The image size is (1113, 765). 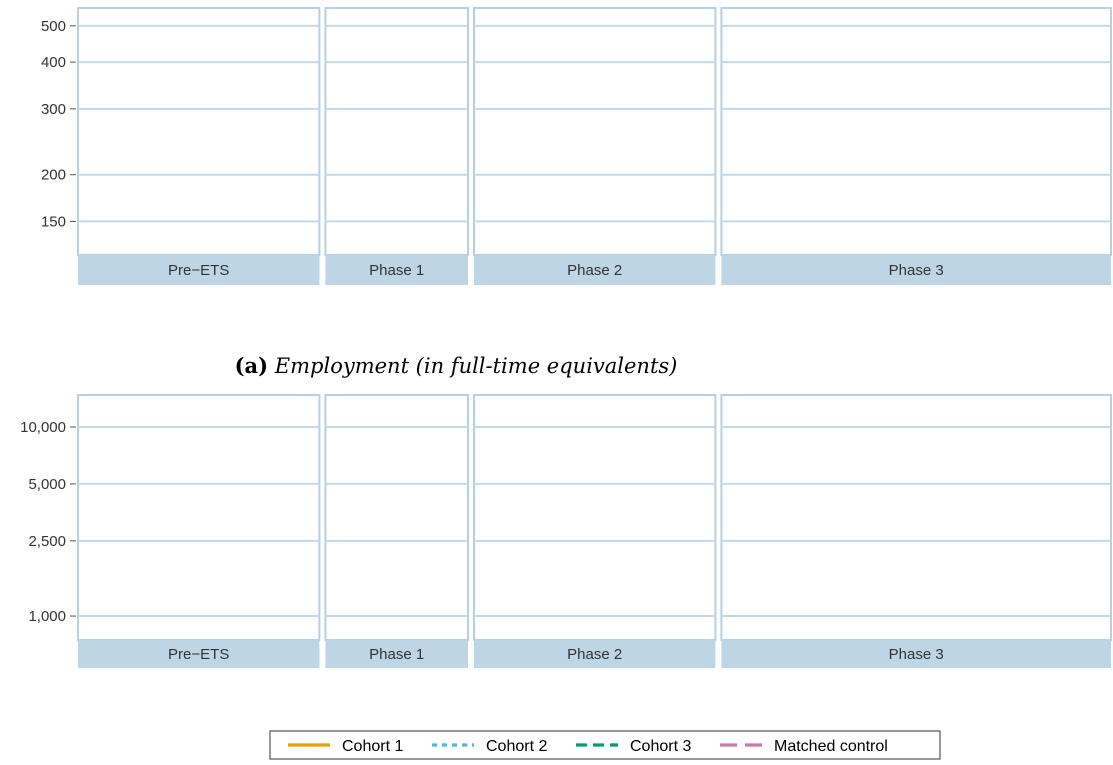 What do you see at coordinates (476, 366) in the screenshot?
I see `caption-title: Employment (in full-time equivalents)` at bounding box center [476, 366].